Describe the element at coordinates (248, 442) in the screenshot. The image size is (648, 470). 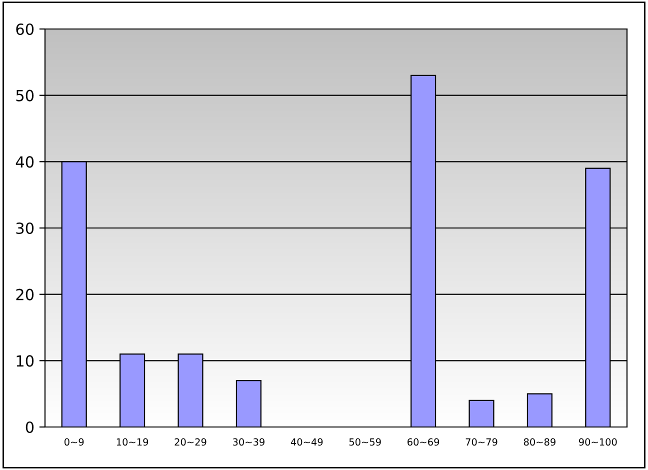
I see `x-tick-label: 30~39` at that location.